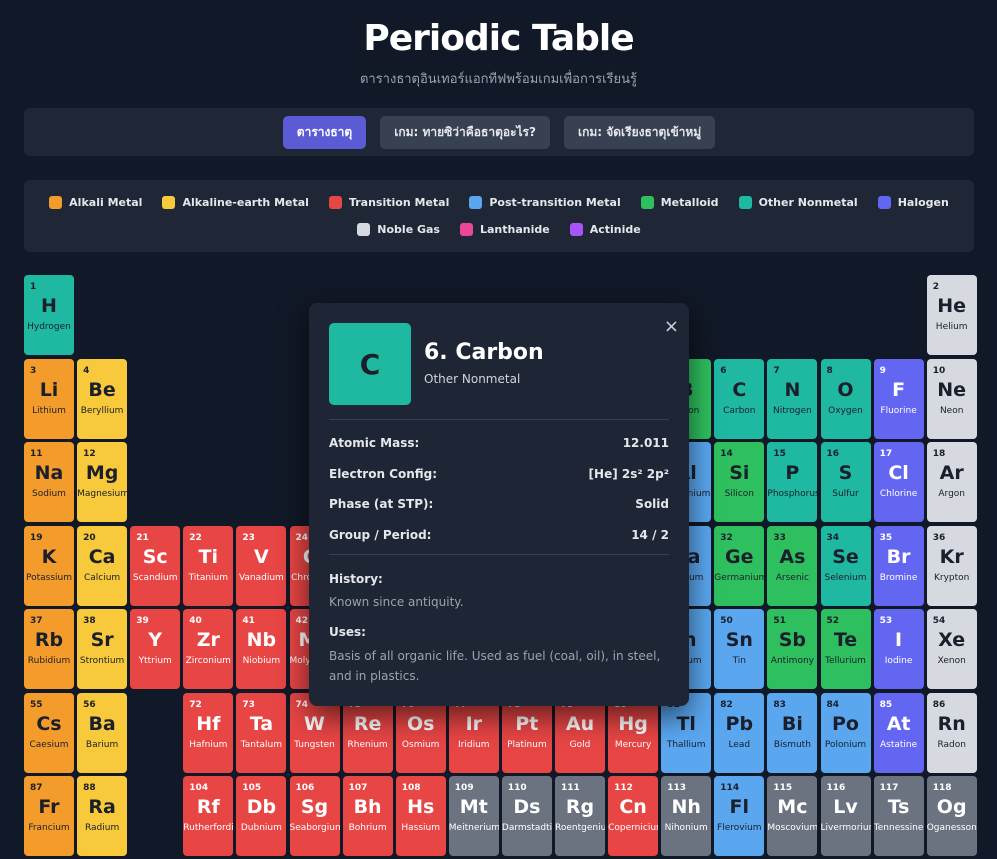 This screenshot has width=997, height=859. What do you see at coordinates (792, 398) in the screenshot?
I see `element-cell: 7 N Nitrogen` at bounding box center [792, 398].